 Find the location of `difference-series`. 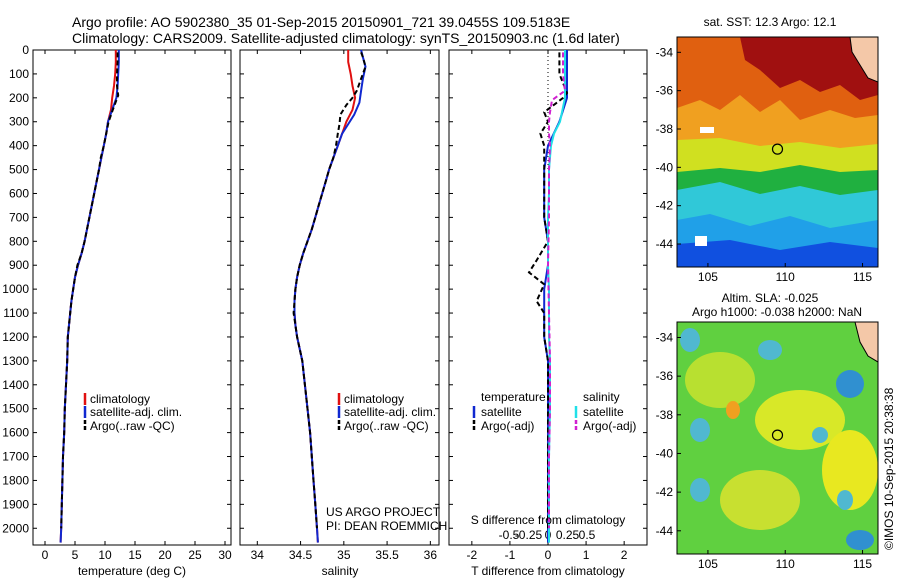

difference-series is located at coordinates (548, 296).